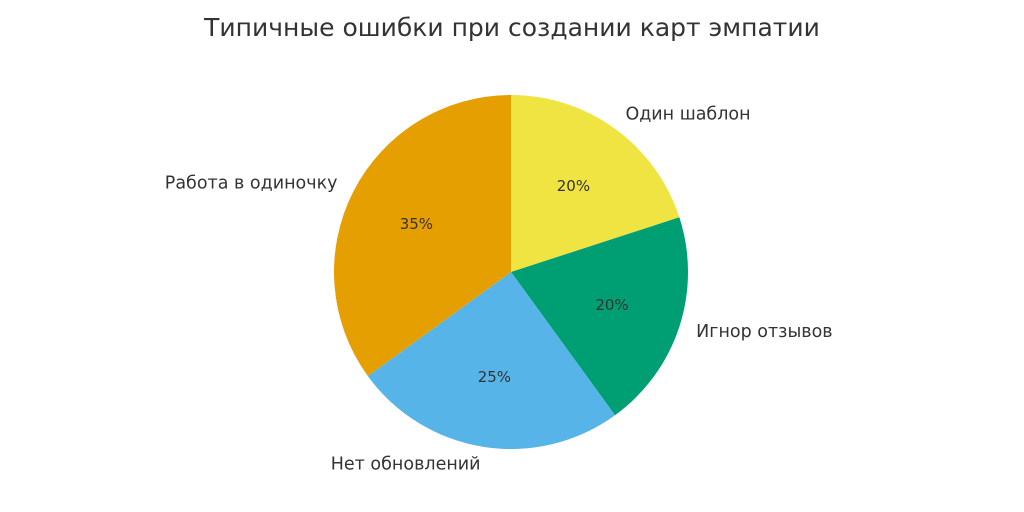 The width and height of the screenshot is (1024, 512). What do you see at coordinates (764, 332) in the screenshot?
I see `slice-label: Игнор отзывов` at bounding box center [764, 332].